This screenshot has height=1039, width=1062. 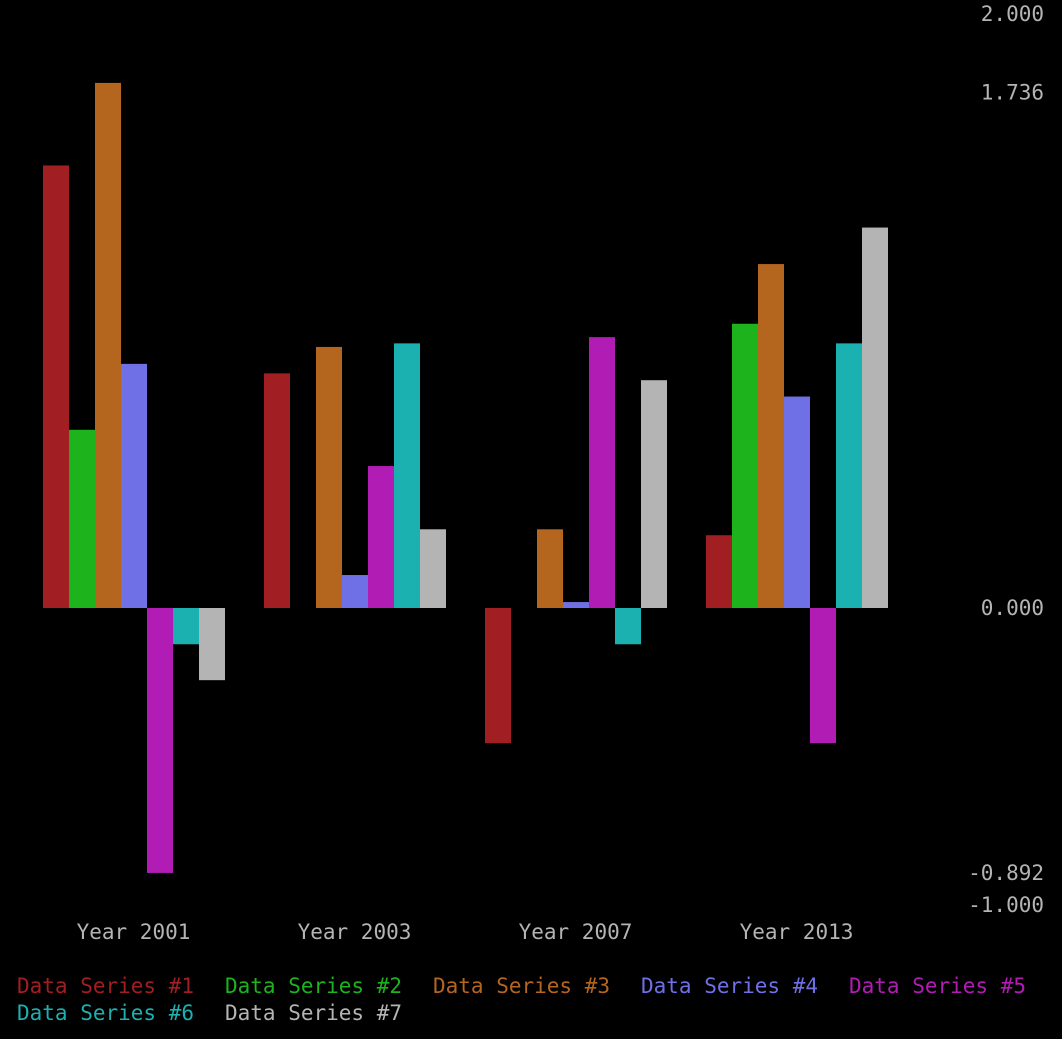 What do you see at coordinates (160, 740) in the screenshot?
I see `bar-series-5-year-2001` at bounding box center [160, 740].